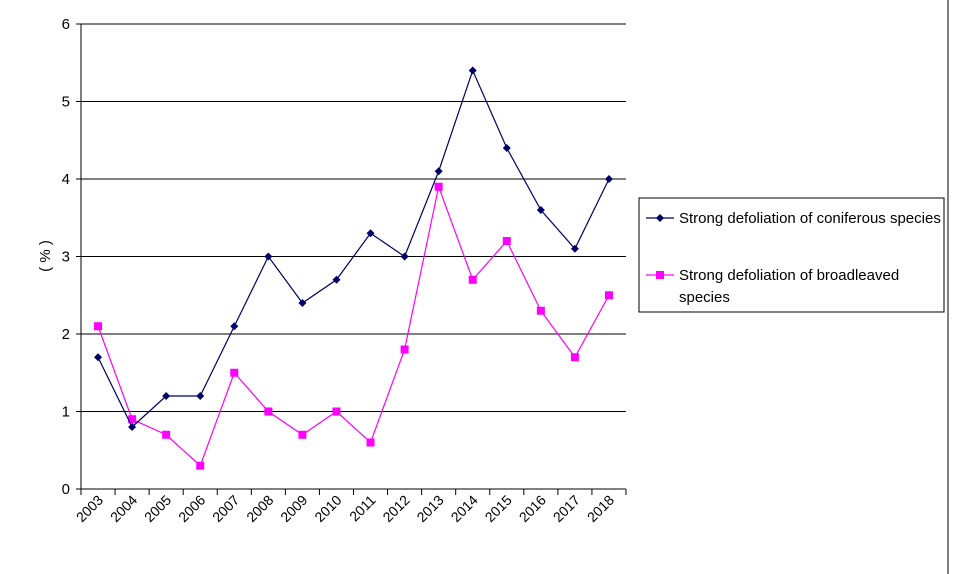 Image resolution: width=960 pixels, height=574 pixels. I want to click on x-tick-label: 2017, so click(566, 508).